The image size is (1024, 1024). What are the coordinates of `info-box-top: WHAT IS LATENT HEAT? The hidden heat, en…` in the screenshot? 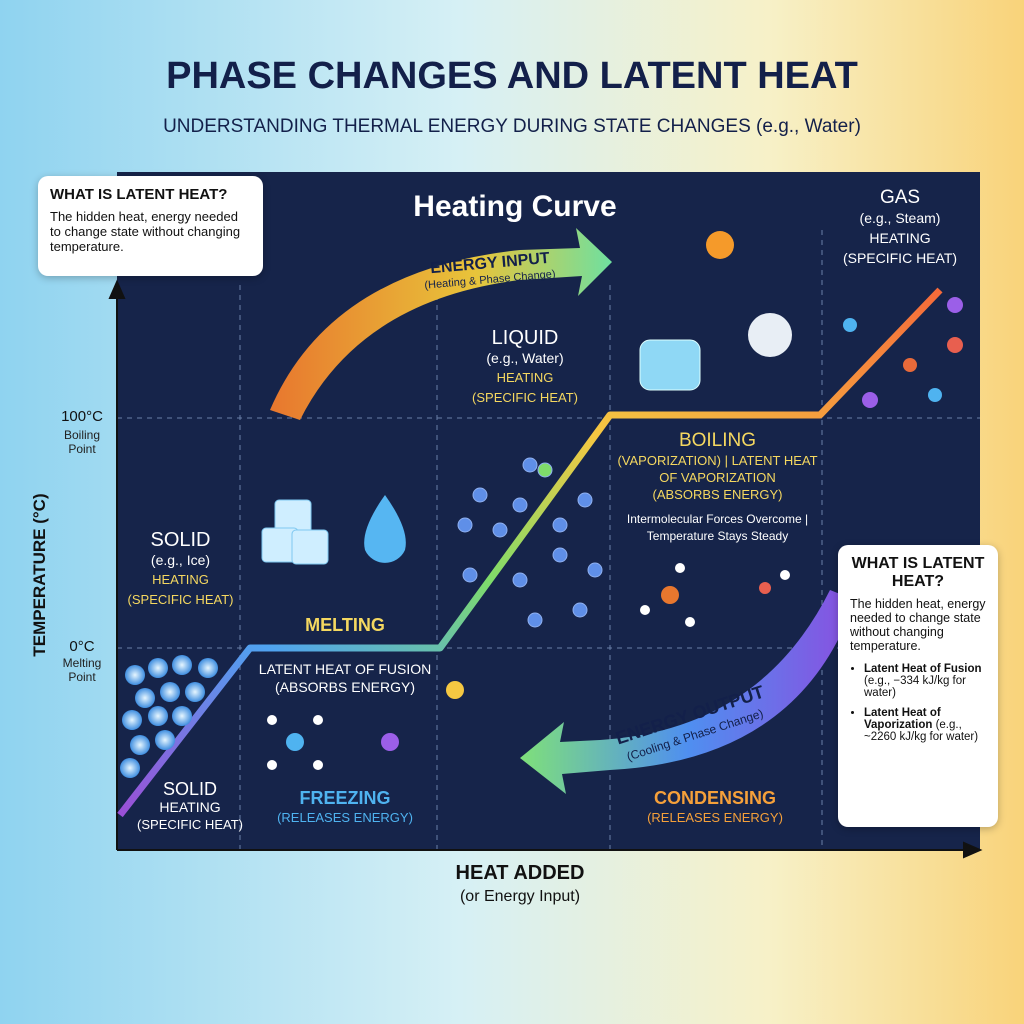 It's located at (150, 226).